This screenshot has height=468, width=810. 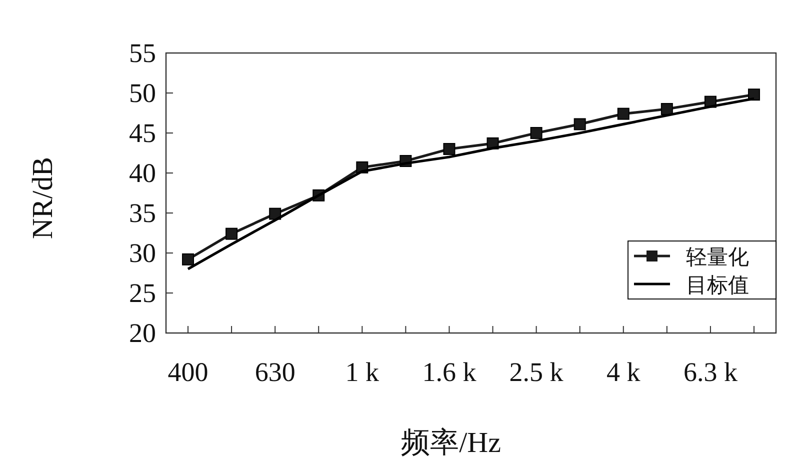 What do you see at coordinates (188, 372) in the screenshot?
I see `x-tick-label: 400` at bounding box center [188, 372].